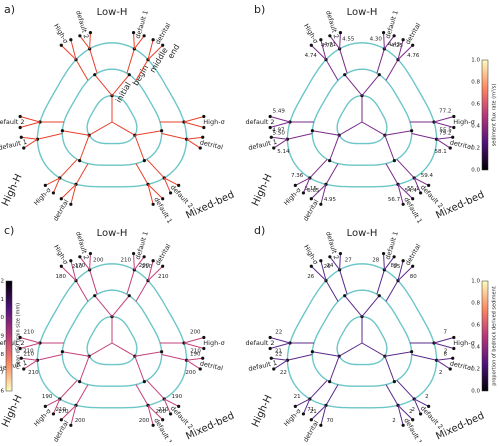 The height and width of the screenshot is (446, 500). What do you see at coordinates (2, 318) in the screenshot?
I see `colorbar-tick: 0.20` at bounding box center [2, 318].